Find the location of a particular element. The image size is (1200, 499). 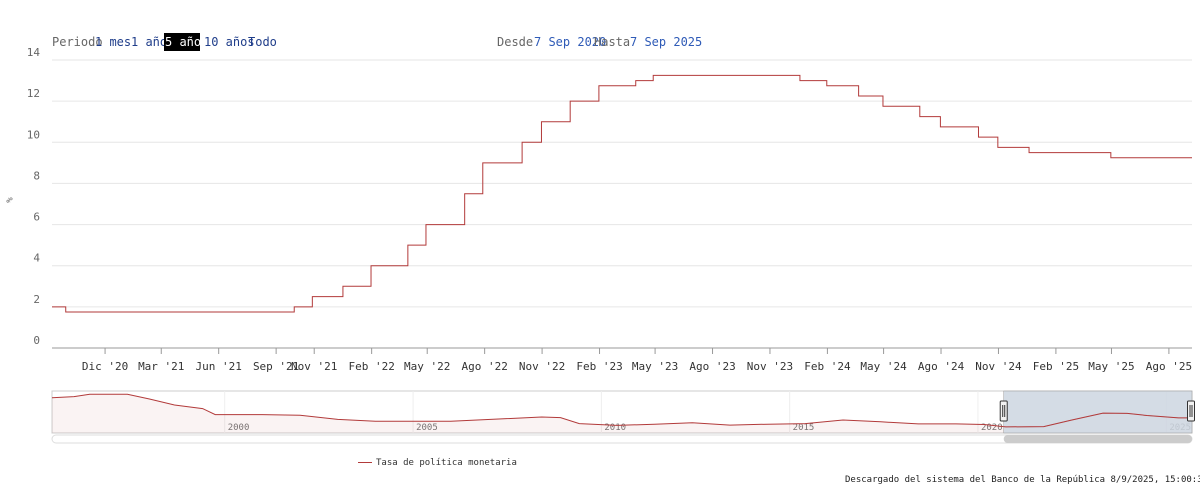

navigator-tick-label: 2010 is located at coordinates (615, 428).